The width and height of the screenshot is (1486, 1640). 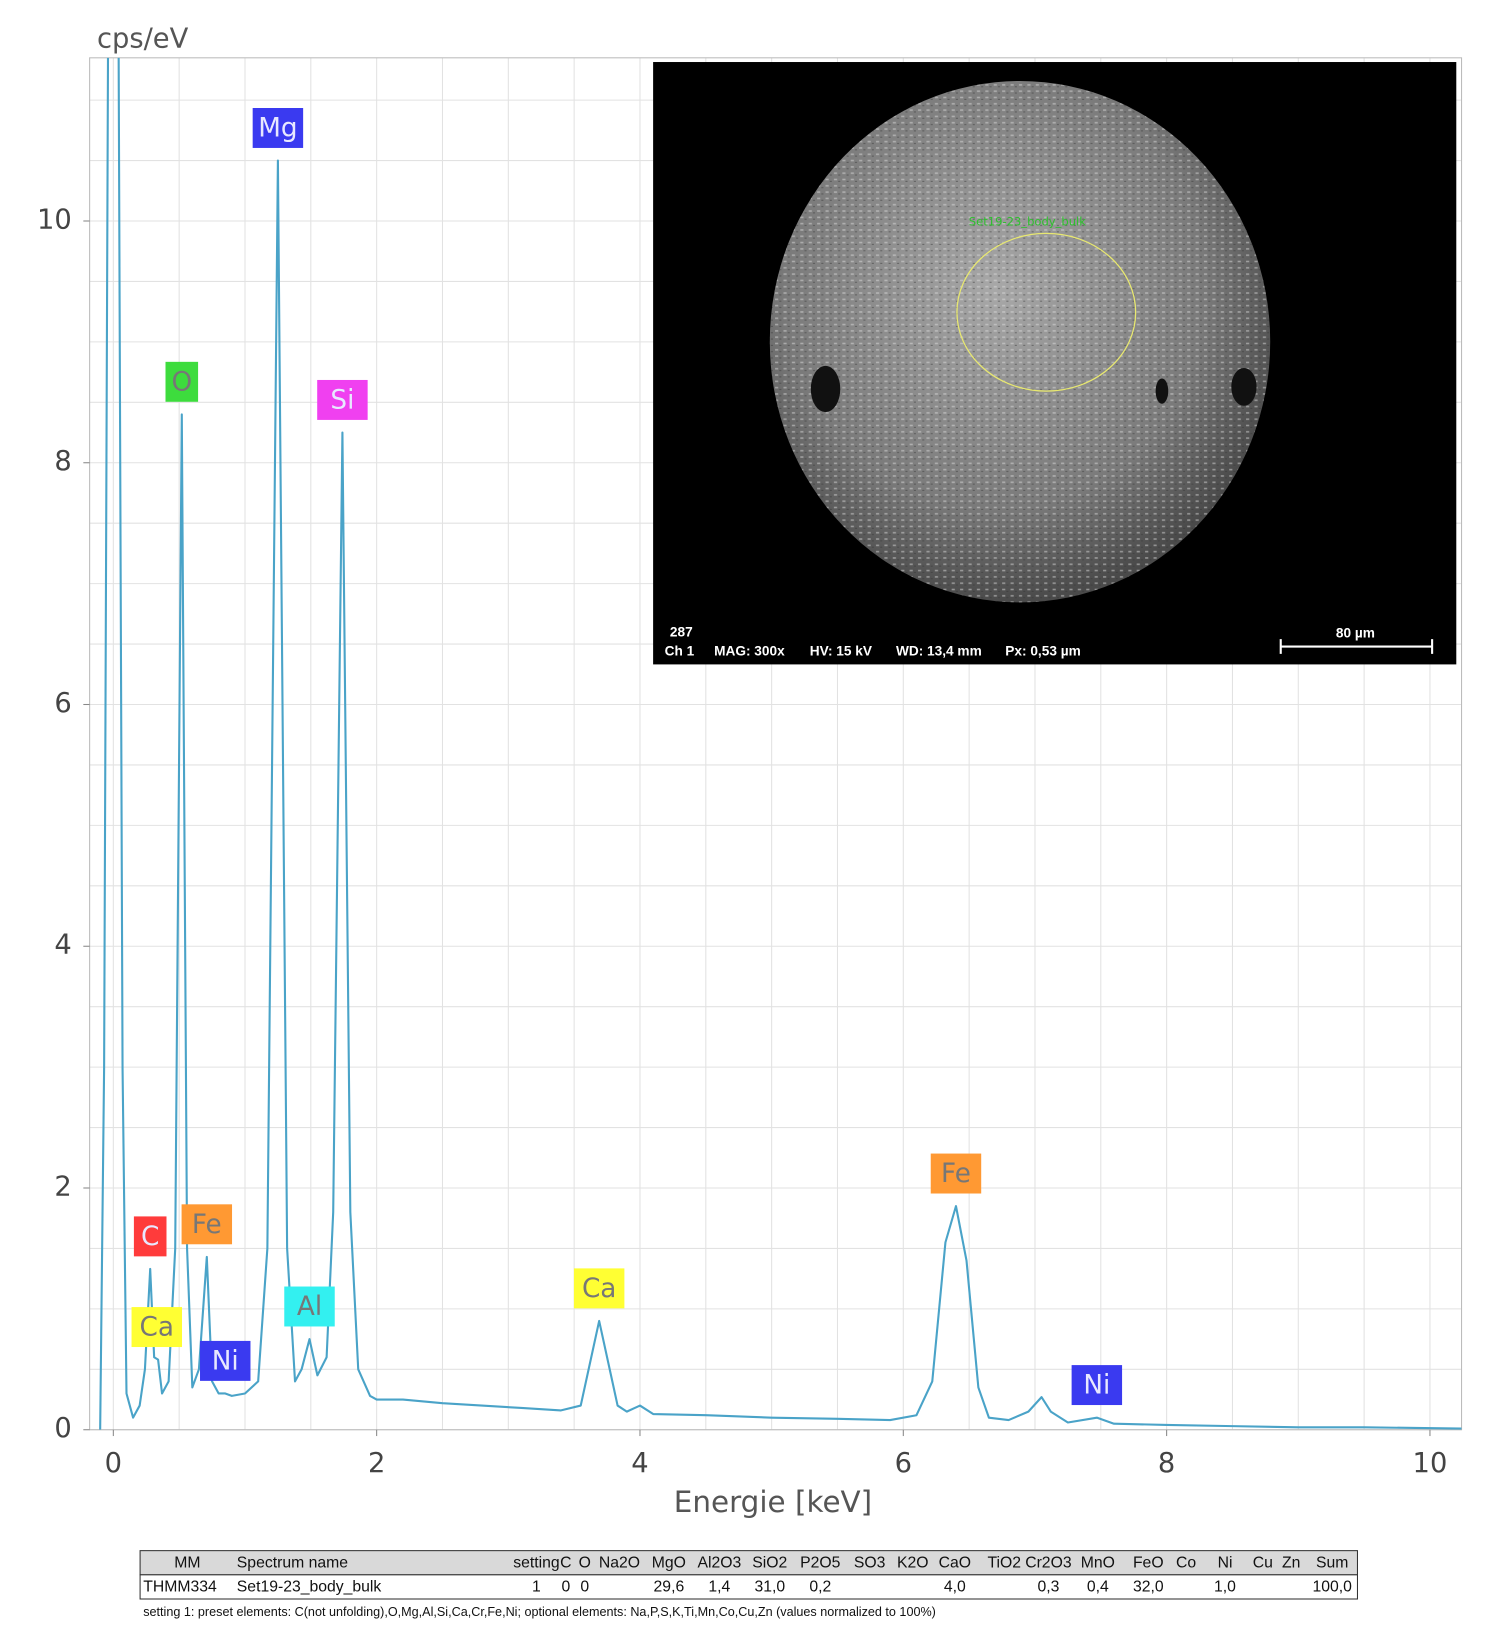 What do you see at coordinates (1333, 1587) in the screenshot?
I see `table-cell: 100,0` at bounding box center [1333, 1587].